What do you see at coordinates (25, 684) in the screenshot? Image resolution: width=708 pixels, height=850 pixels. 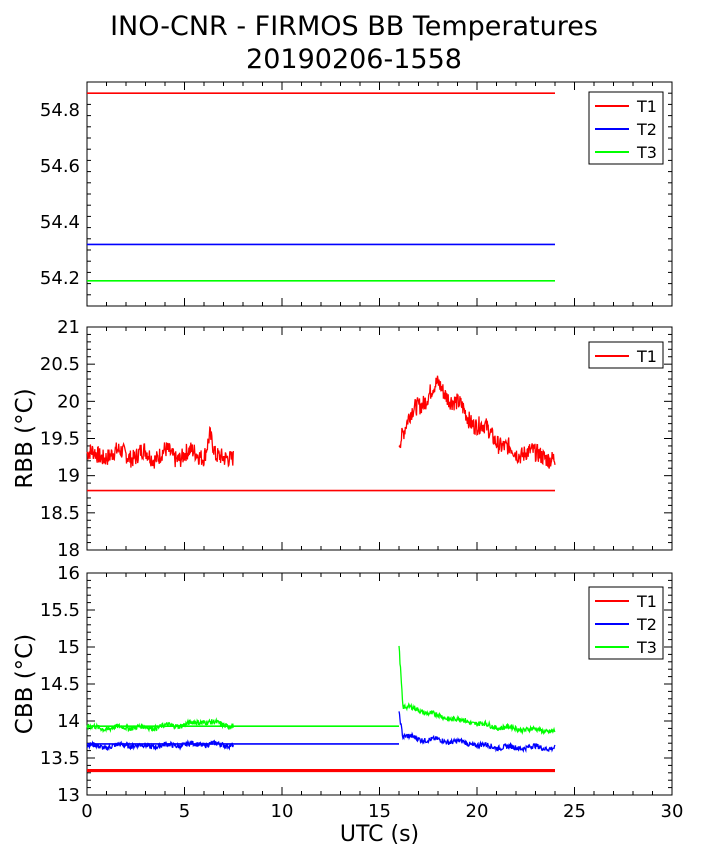 I see `y-axis-label: CBB (°C)` at bounding box center [25, 684].